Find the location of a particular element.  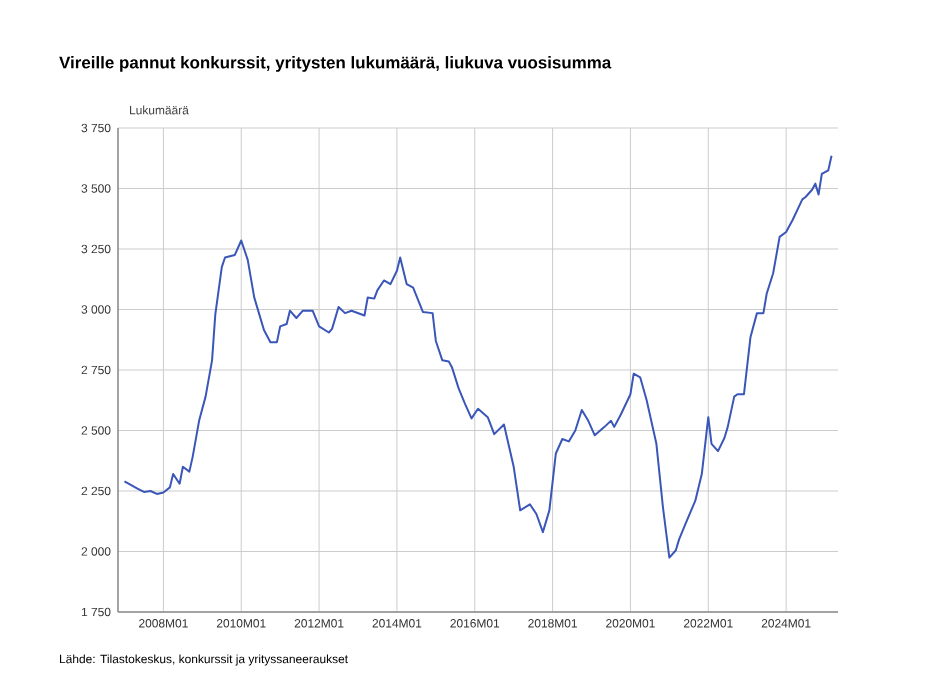

chart-title: Vireille pannut konkurssit, yritysten lukumäärä, liukuva vuosisumma is located at coordinates (335, 64).